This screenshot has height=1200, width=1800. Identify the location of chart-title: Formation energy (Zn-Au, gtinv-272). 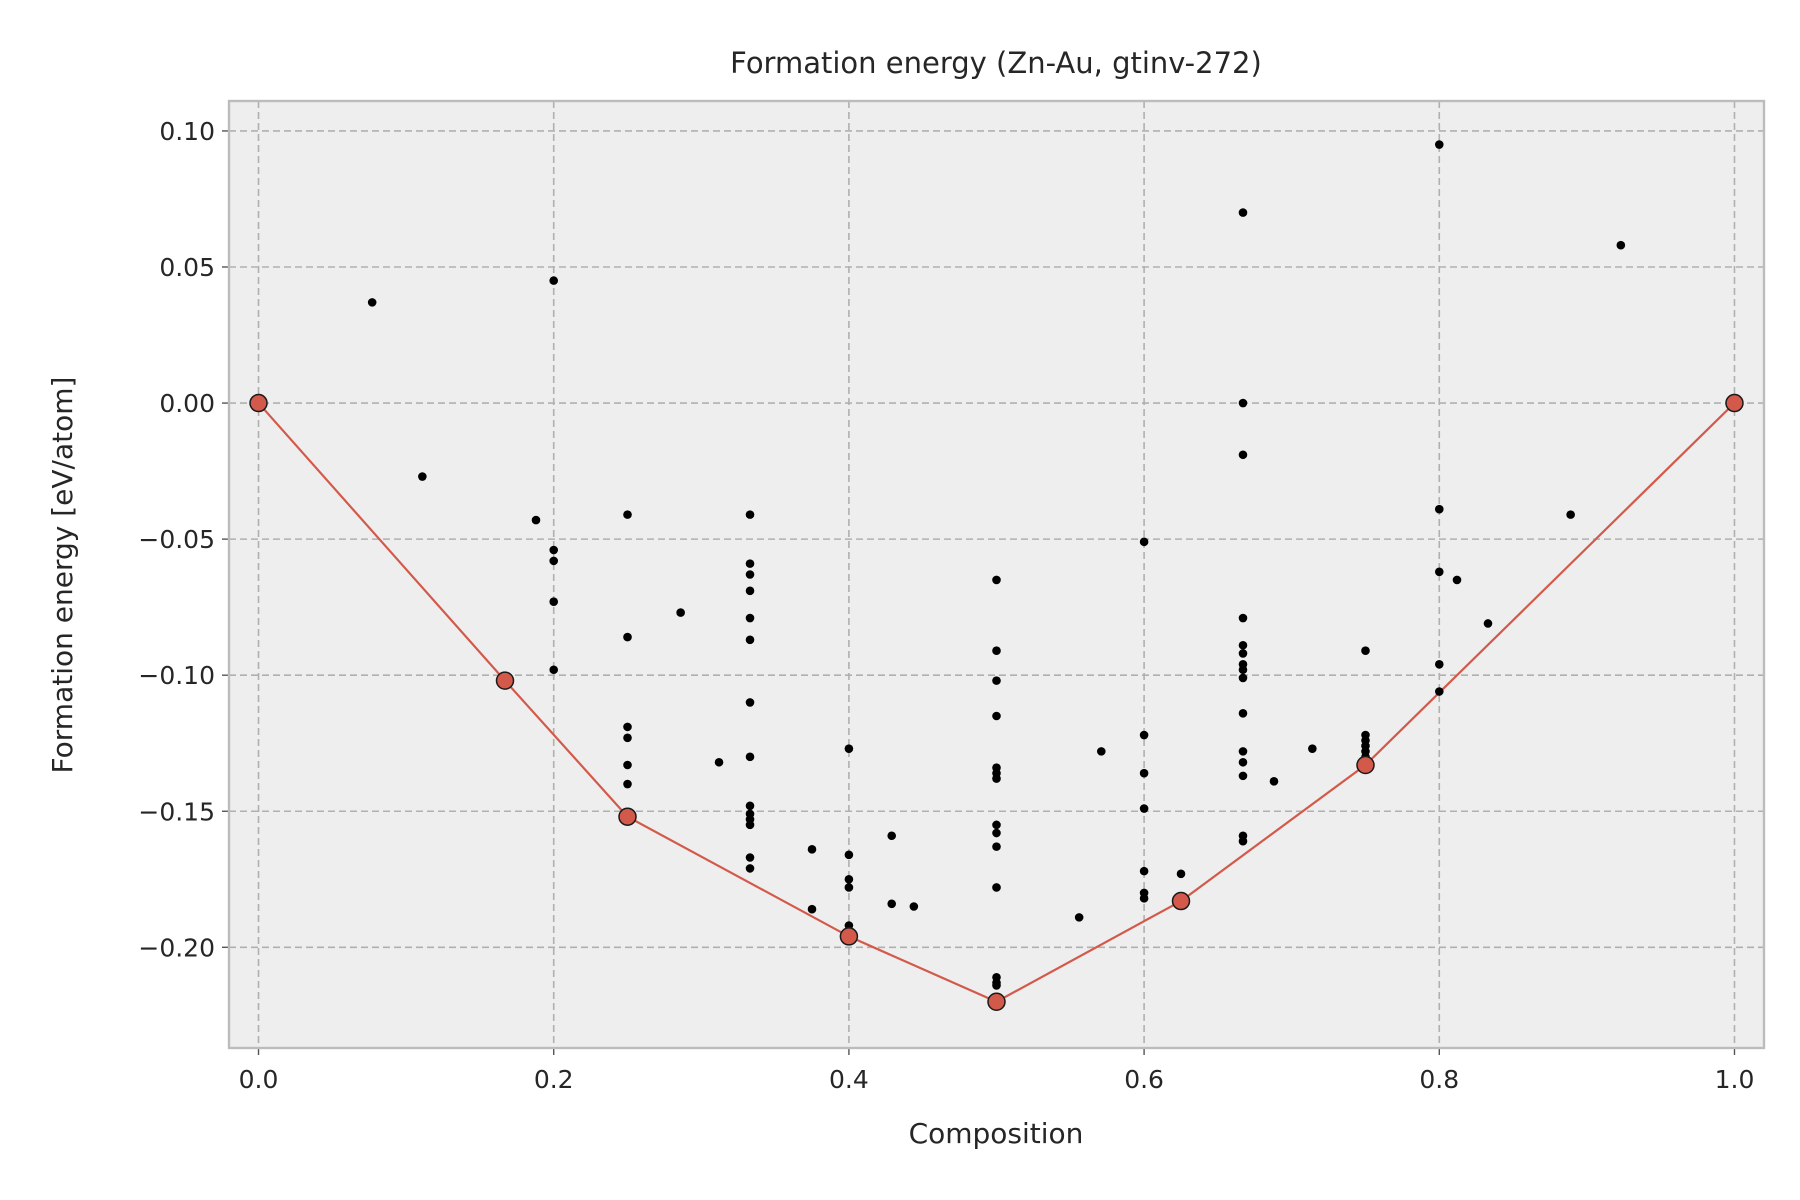
(996, 63).